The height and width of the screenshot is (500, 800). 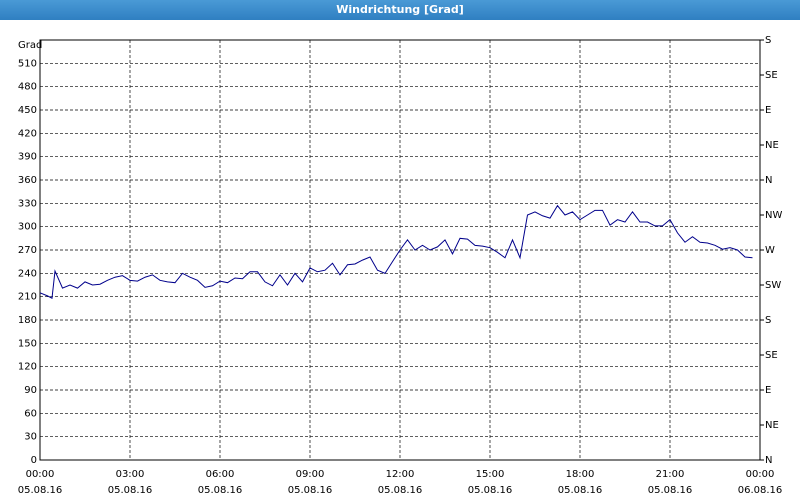 What do you see at coordinates (30, 413) in the screenshot?
I see `y-tick-label: 60` at bounding box center [30, 413].